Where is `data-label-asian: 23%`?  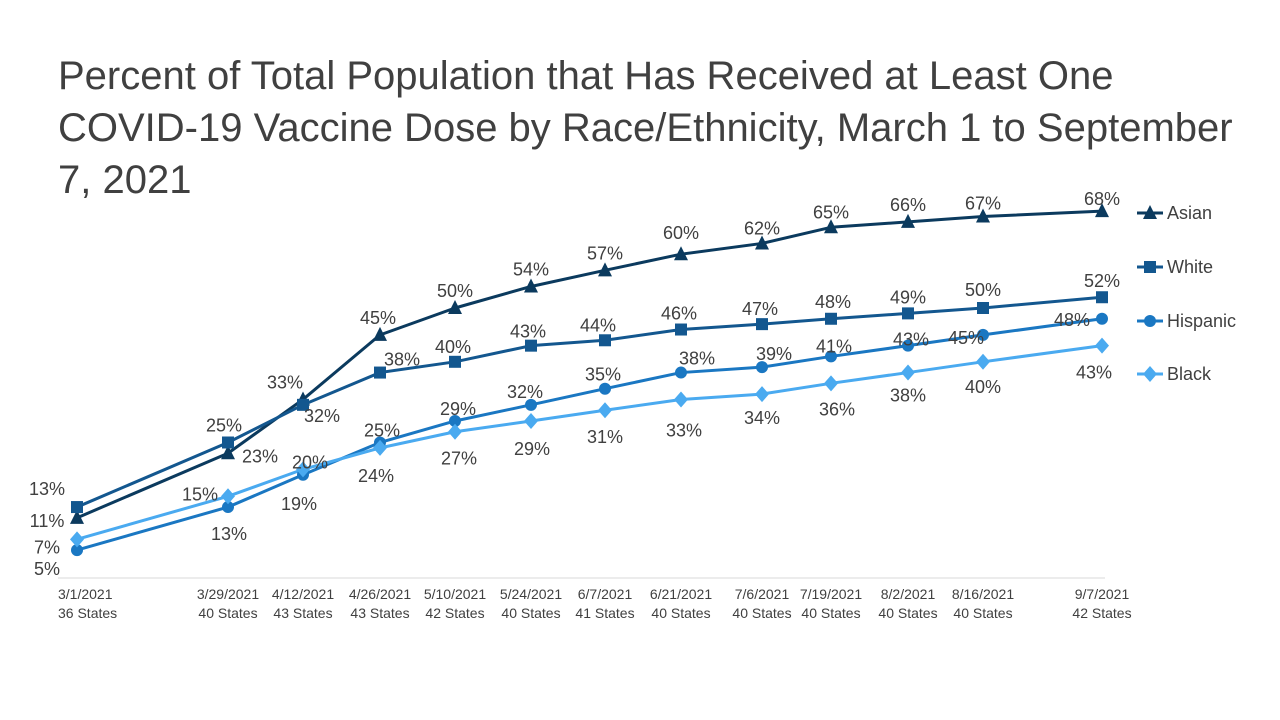 data-label-asian: 23% is located at coordinates (260, 456).